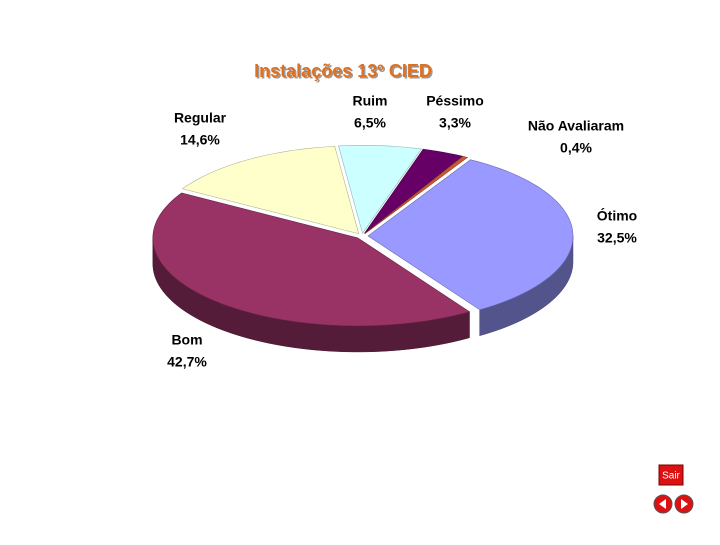  What do you see at coordinates (617, 215) in the screenshot?
I see `slice-label: Ótimo` at bounding box center [617, 215].